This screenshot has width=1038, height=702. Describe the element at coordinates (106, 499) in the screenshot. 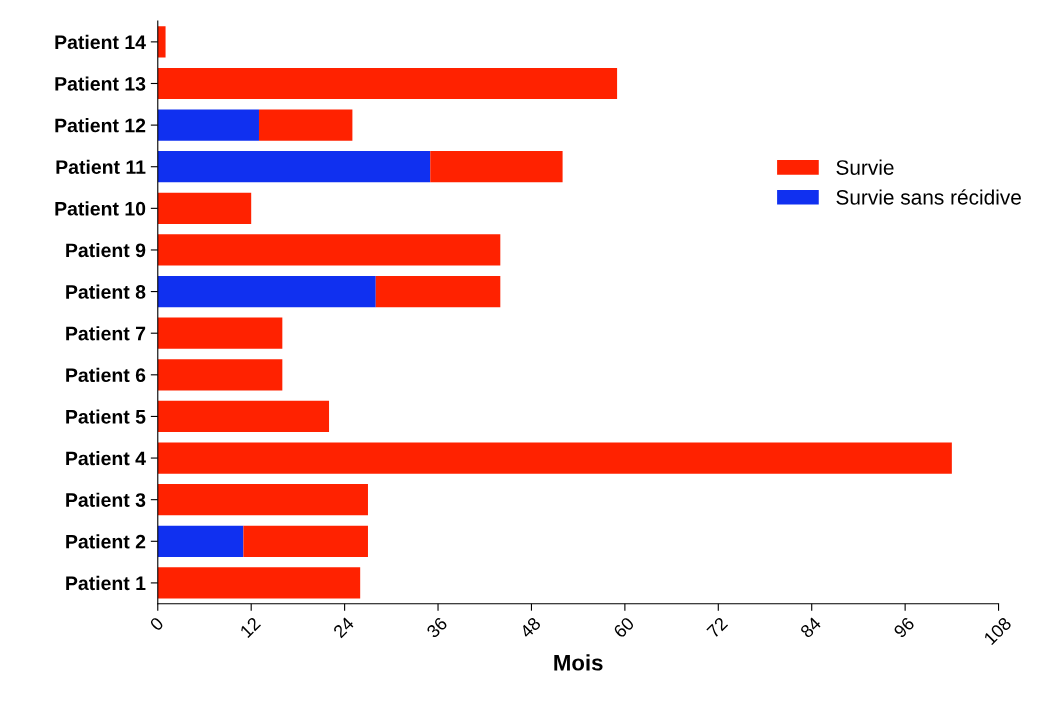

I see `y-tick-label: Patient 3` at that location.